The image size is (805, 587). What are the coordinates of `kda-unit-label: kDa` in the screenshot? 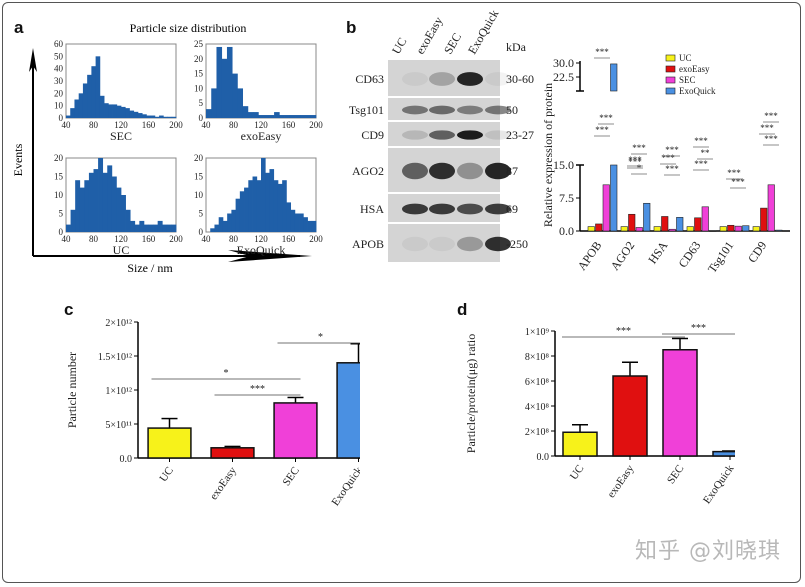 It's located at (516, 47).